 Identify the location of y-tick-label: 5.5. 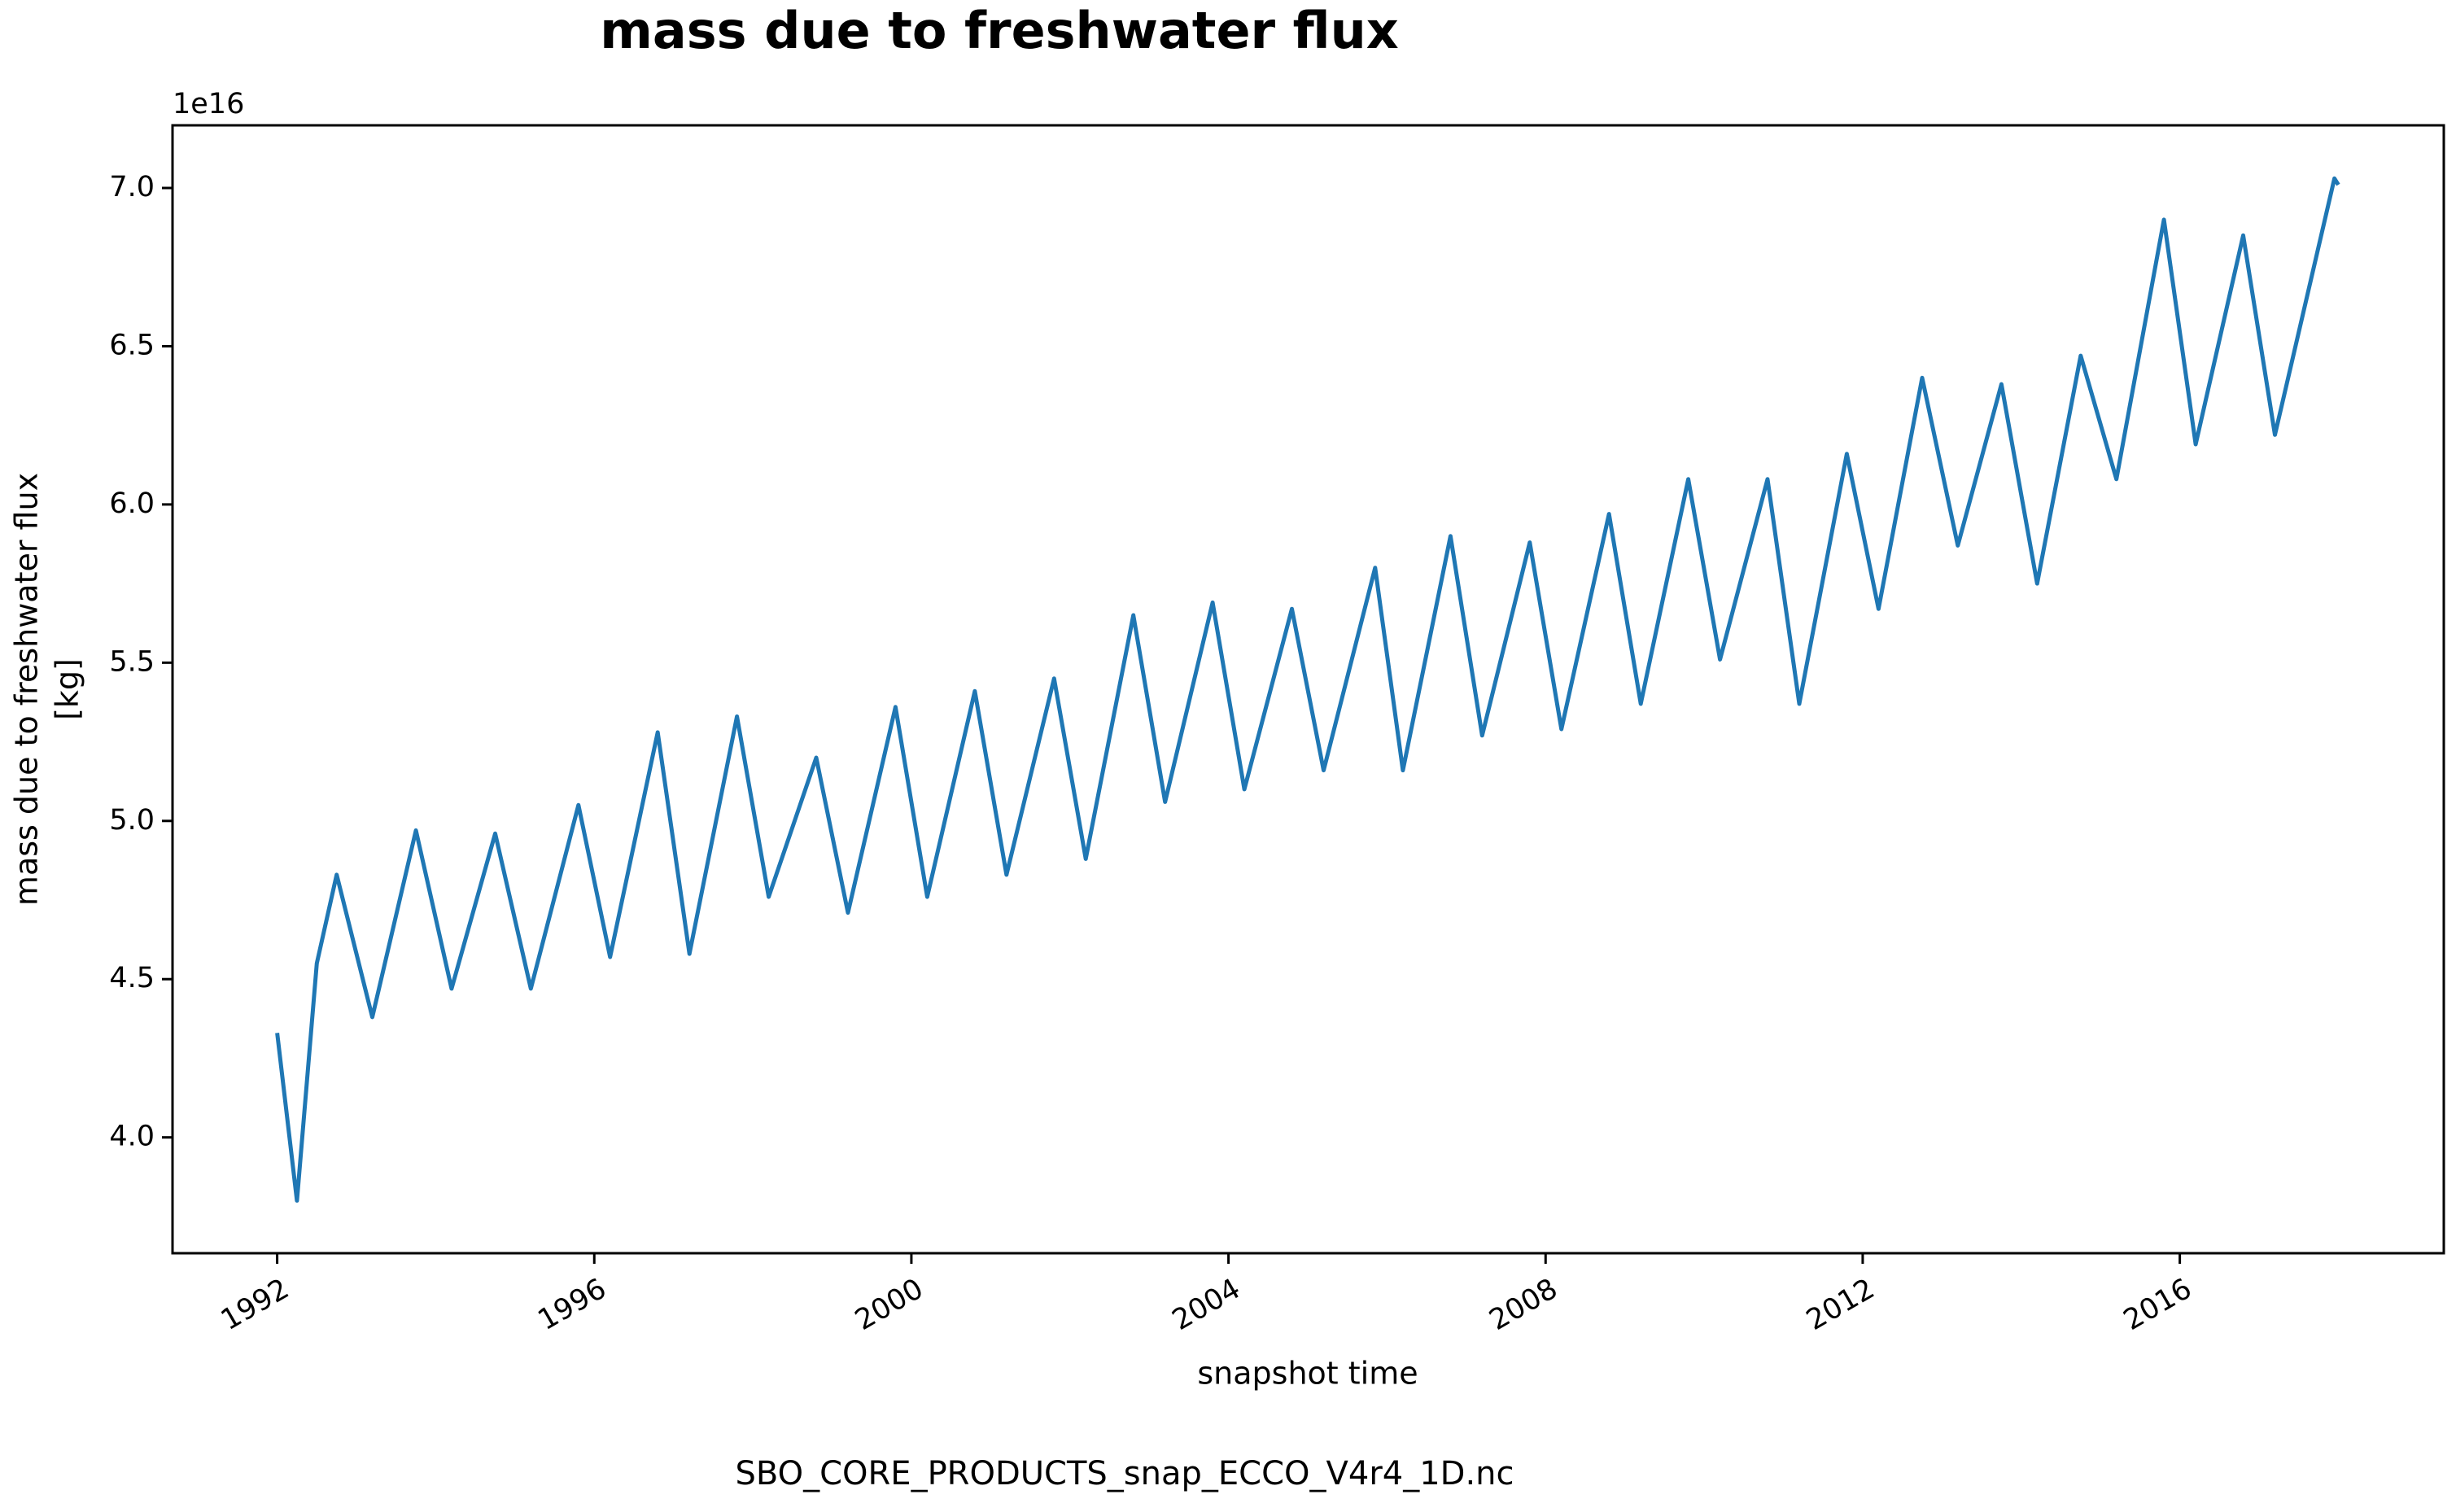
(132, 661).